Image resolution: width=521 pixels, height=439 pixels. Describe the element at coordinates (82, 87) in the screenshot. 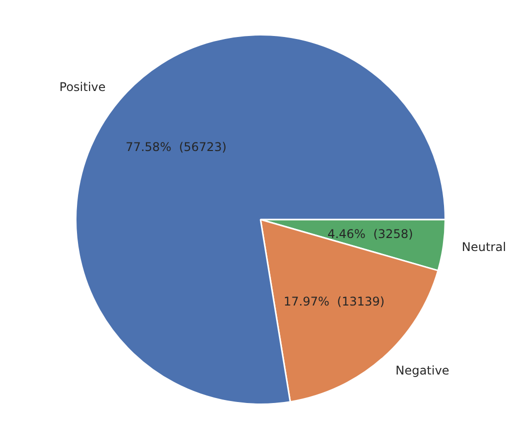

I see `slice-label: Positive` at that location.